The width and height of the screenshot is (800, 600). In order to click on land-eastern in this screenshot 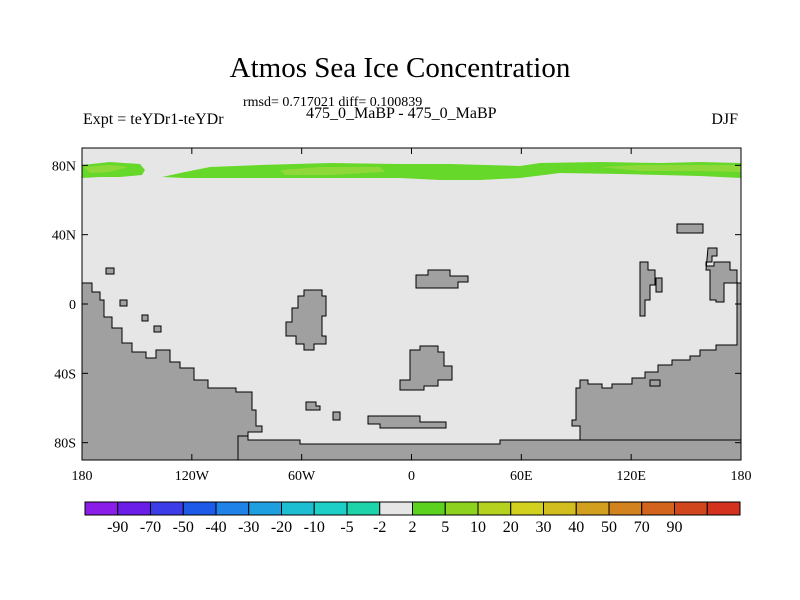, I will do `click(656, 353)`.